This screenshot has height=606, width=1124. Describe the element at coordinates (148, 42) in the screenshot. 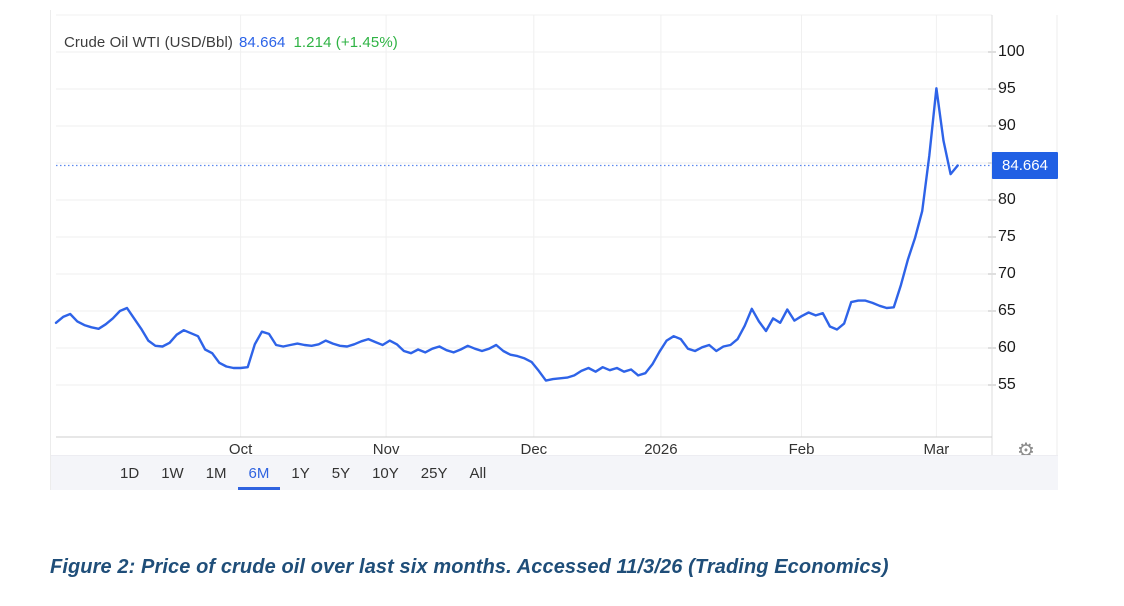

I see `instrument-title: Crude Oil WTI (USD/Bbl)` at that location.